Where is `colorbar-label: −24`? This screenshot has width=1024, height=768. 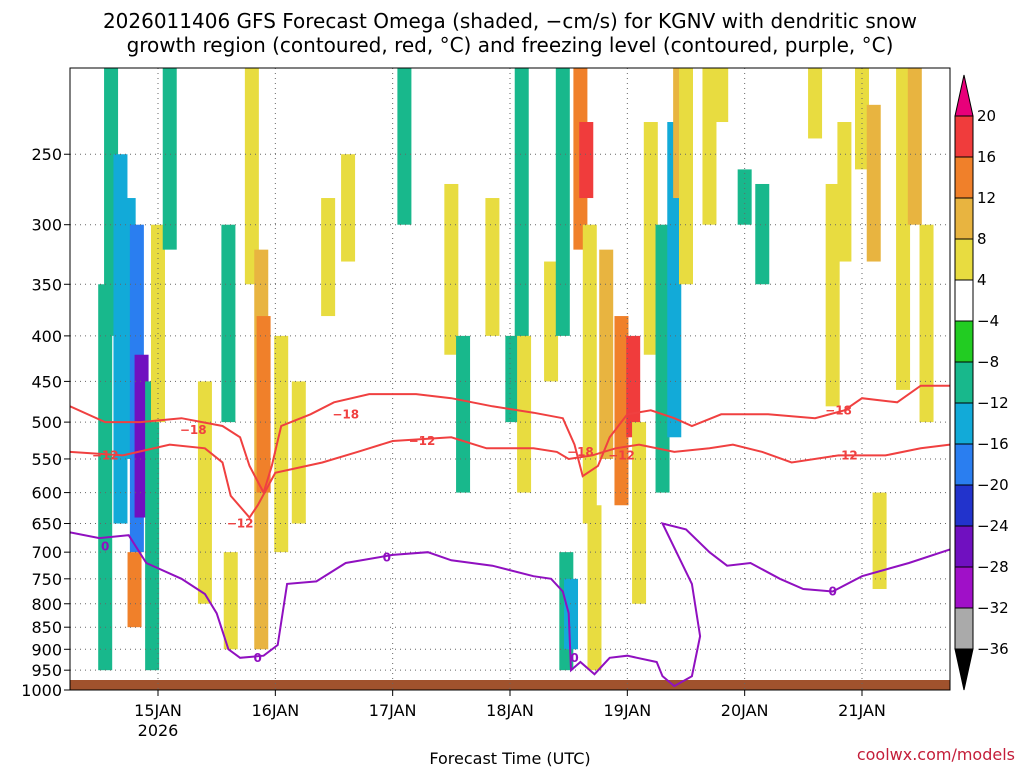 colorbar-label: −24 is located at coordinates (993, 526).